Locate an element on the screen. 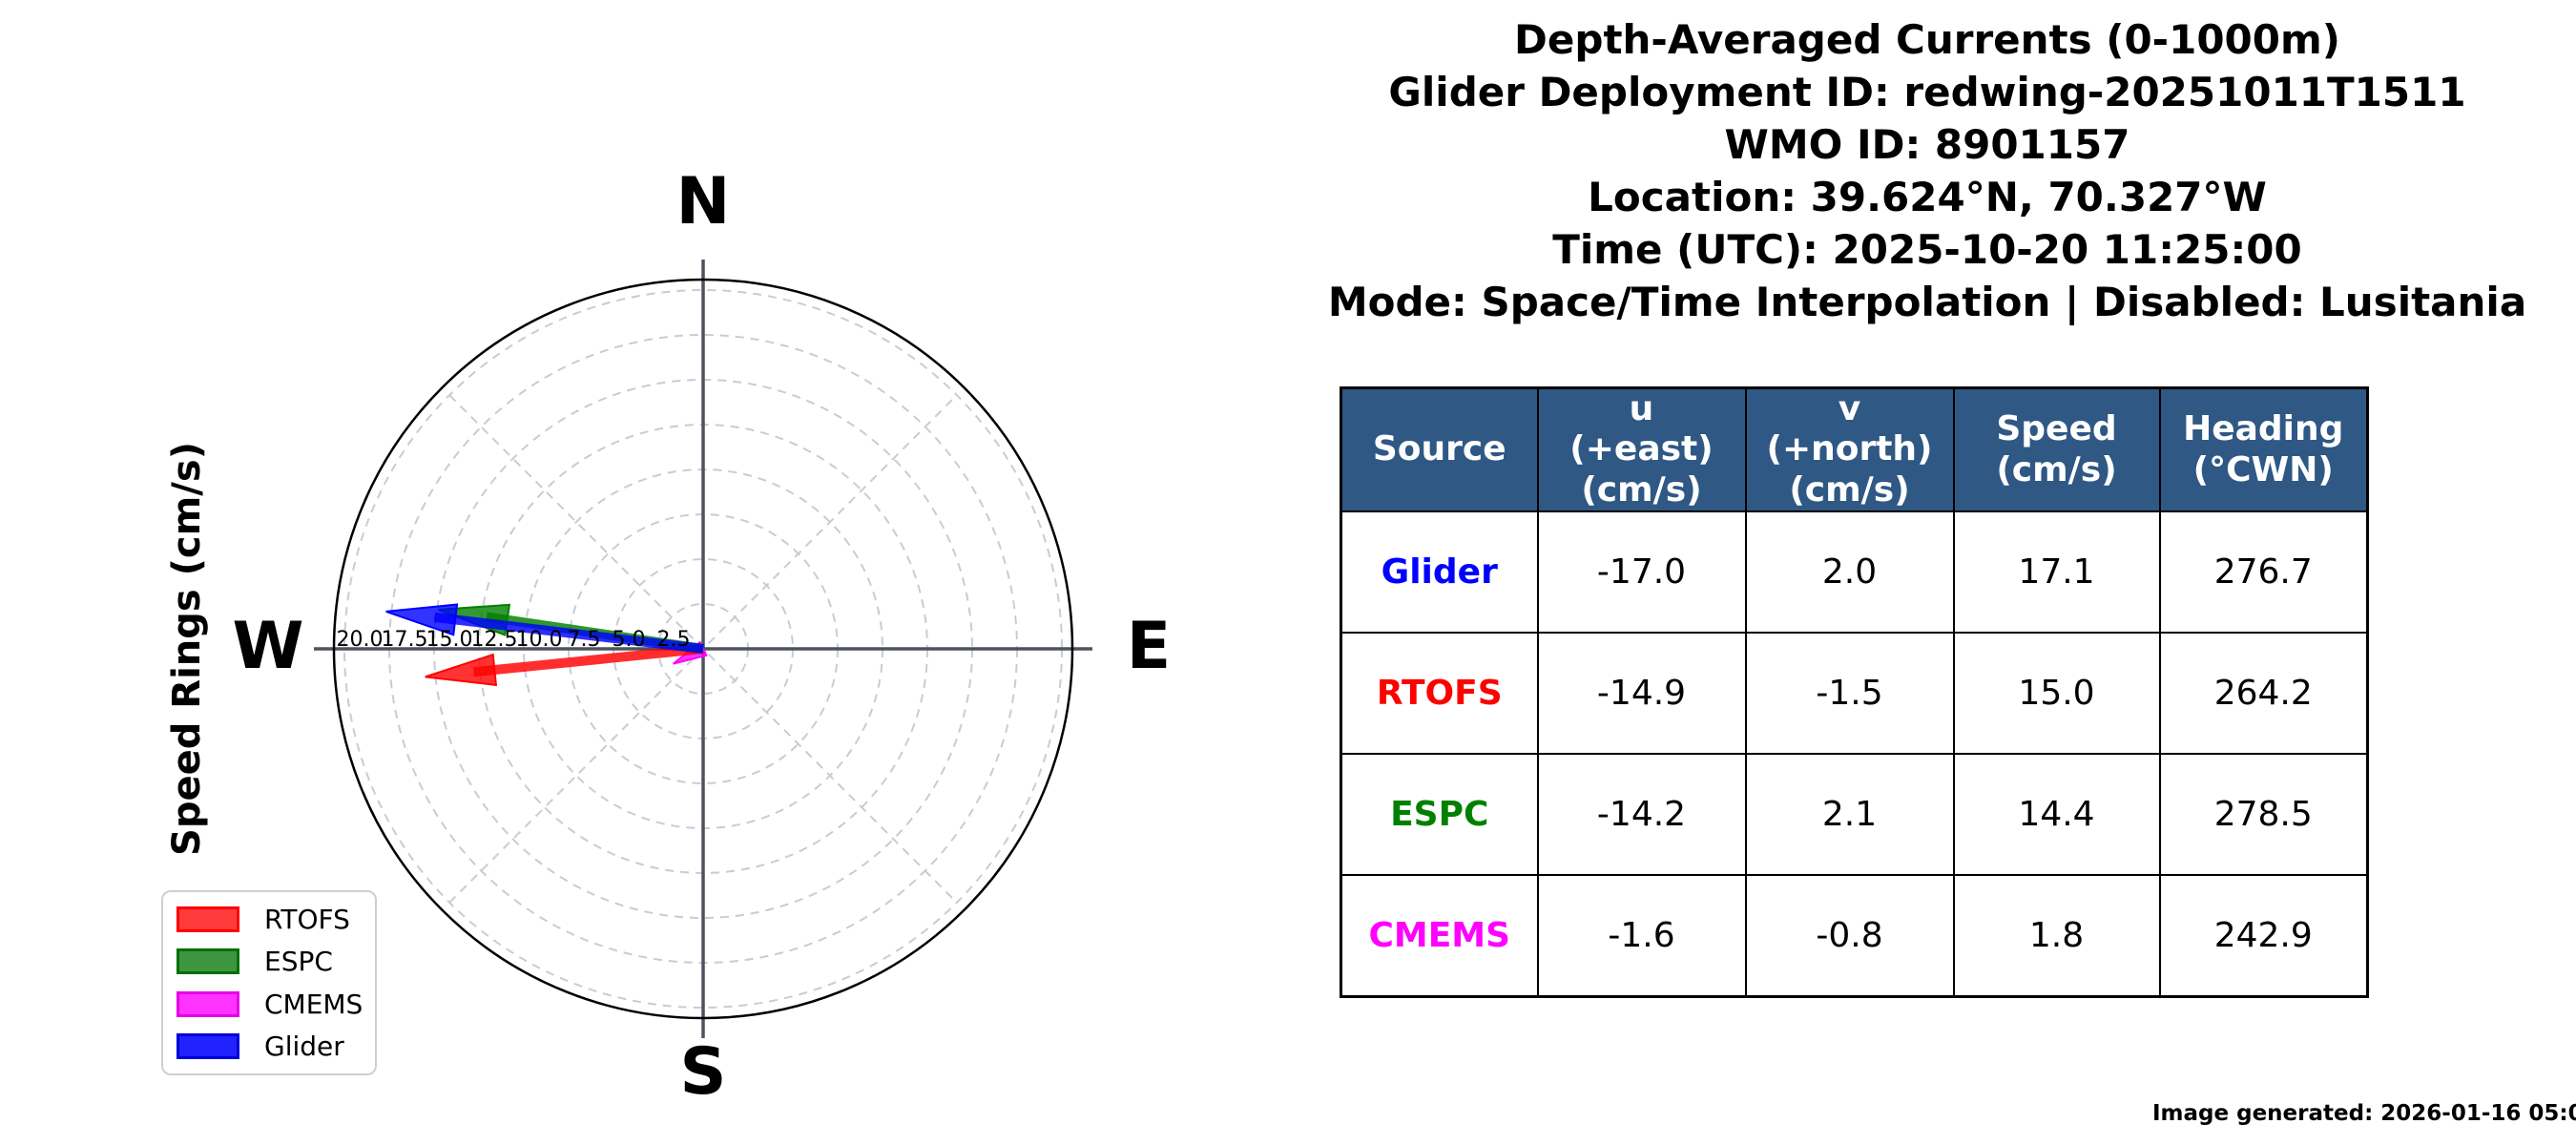 The height and width of the screenshot is (1145, 2576). speed-ring-label: 20.0 is located at coordinates (360, 640).